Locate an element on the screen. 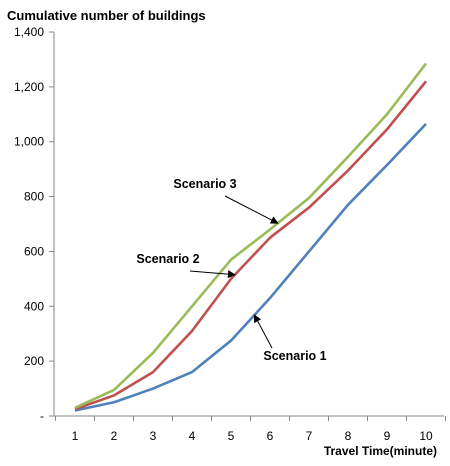 The width and height of the screenshot is (450, 466). y-tick-label: 1,400 is located at coordinates (29, 32).